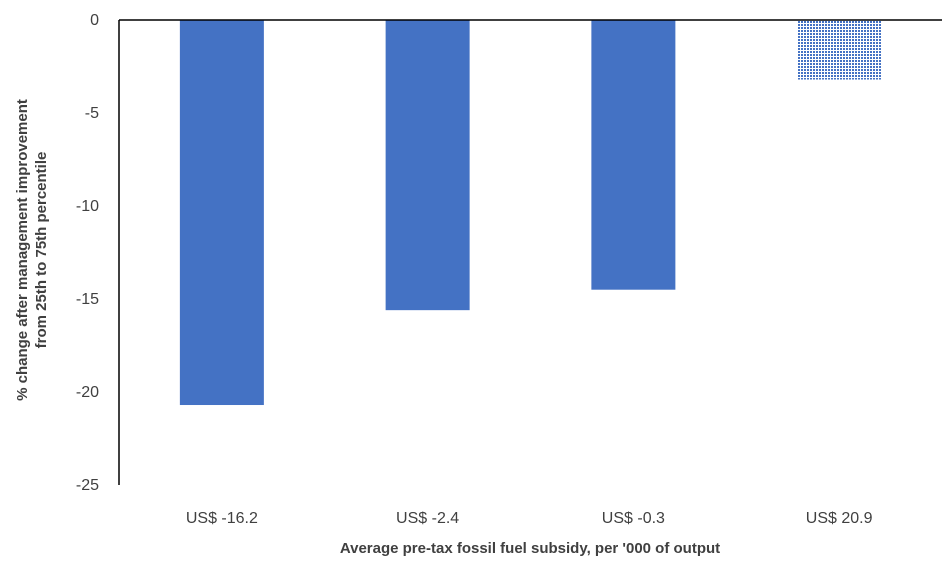 This screenshot has width=942, height=563. What do you see at coordinates (87, 253) in the screenshot?
I see `y-tick-labels: 0 -5 -10 -15 -20 -25` at bounding box center [87, 253].